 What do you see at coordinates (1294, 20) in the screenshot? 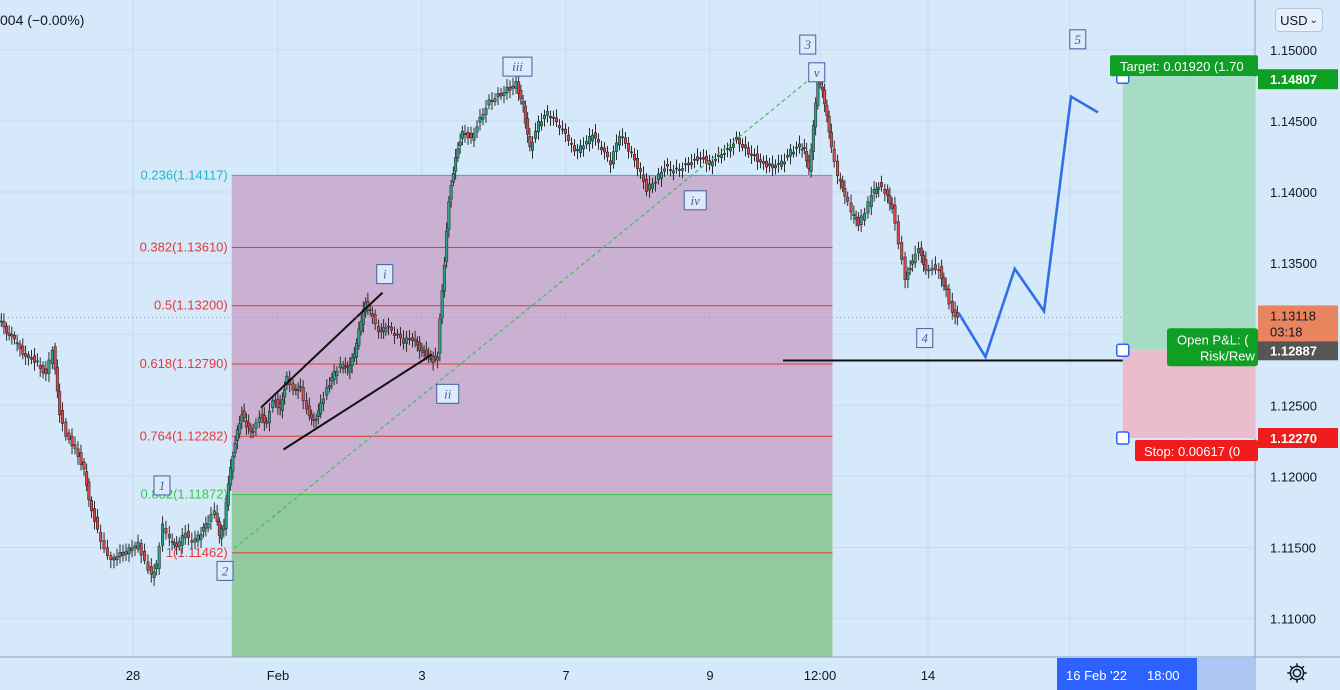
I see `currency-label: USD` at bounding box center [1294, 20].